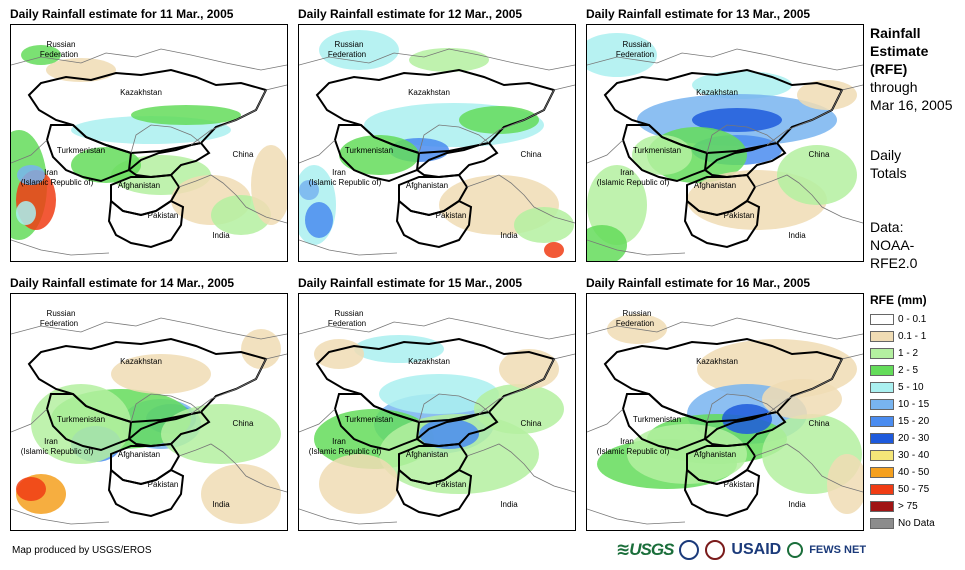  Describe the element at coordinates (899, 489) in the screenshot. I see `legend-item: 50 - 75` at that location.